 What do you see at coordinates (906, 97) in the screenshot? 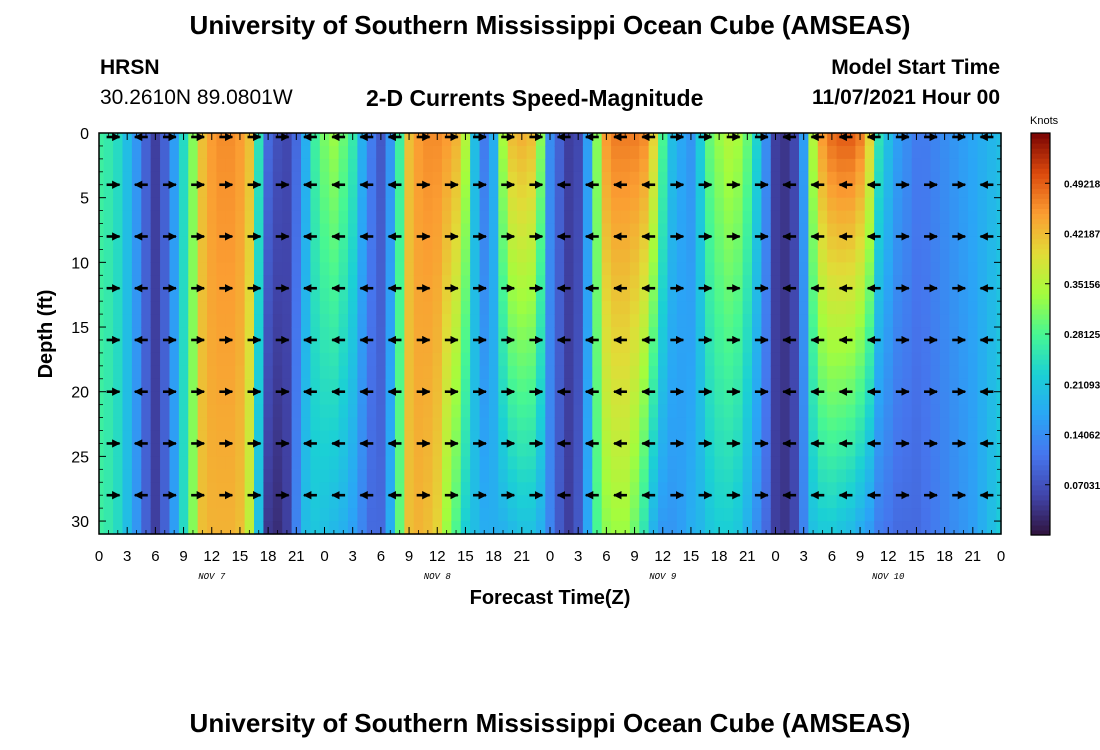
I see `model-start-time: 11/07/2021 Hour 00` at bounding box center [906, 97].